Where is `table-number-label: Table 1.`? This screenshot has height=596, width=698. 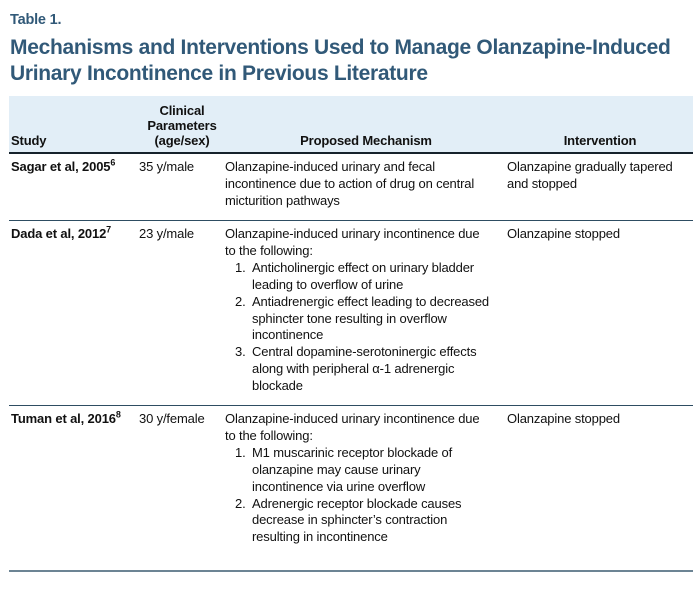
table-number-label: Table 1. is located at coordinates (36, 20).